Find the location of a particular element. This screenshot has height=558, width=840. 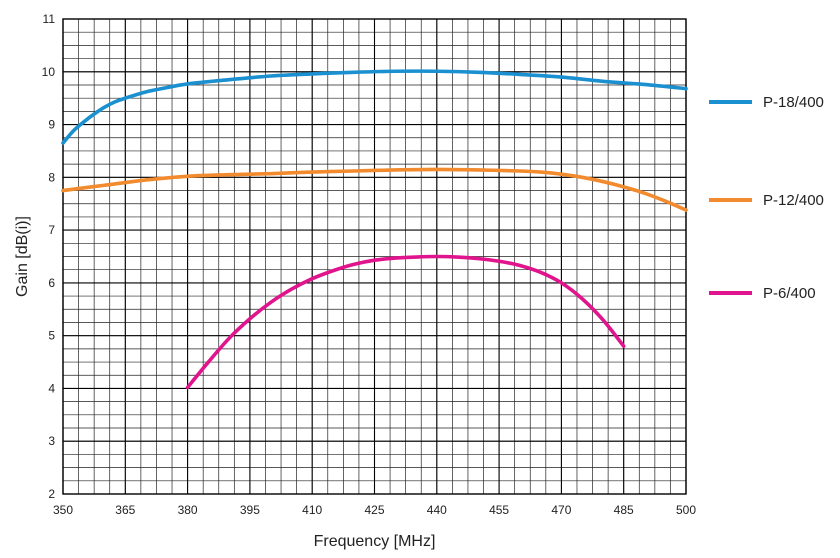

y-tick-label: 3 is located at coordinates (51, 441).